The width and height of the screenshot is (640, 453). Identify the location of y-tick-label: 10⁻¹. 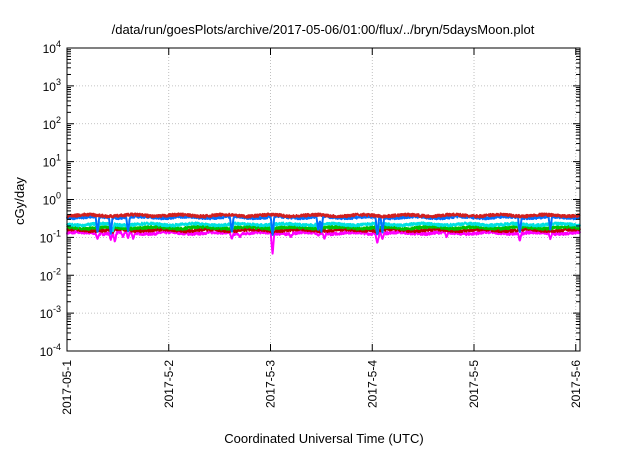
(50, 236).